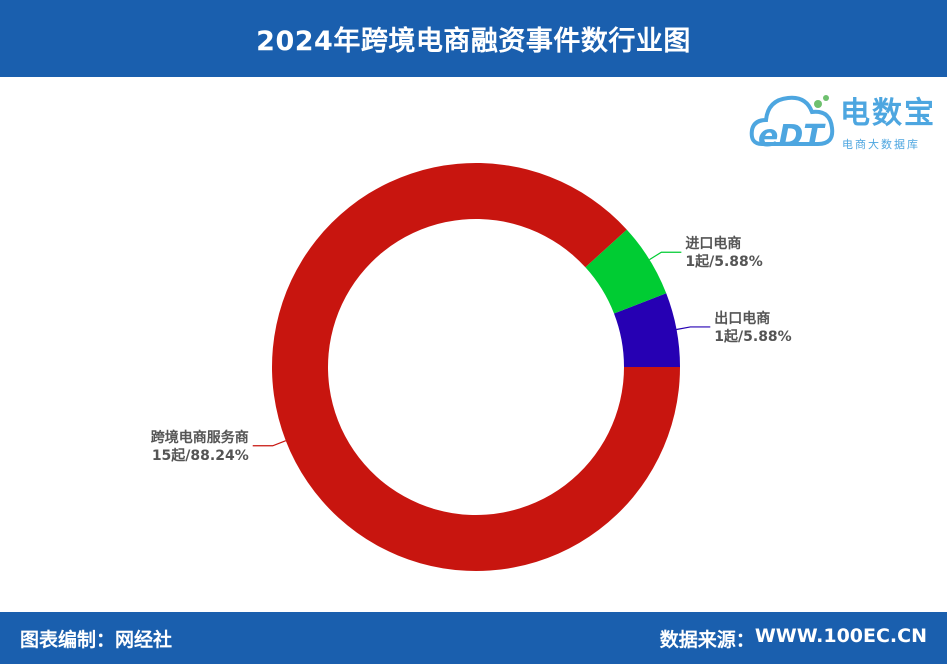 The height and width of the screenshot is (664, 947). I want to click on slice-label: 出口电商, so click(742, 318).